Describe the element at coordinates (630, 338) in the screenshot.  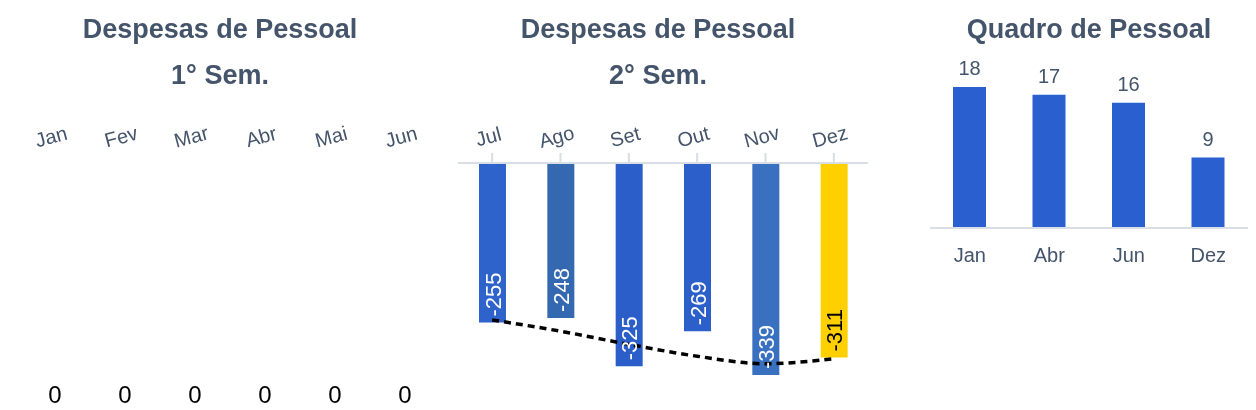
I see `data-label: -325` at that location.